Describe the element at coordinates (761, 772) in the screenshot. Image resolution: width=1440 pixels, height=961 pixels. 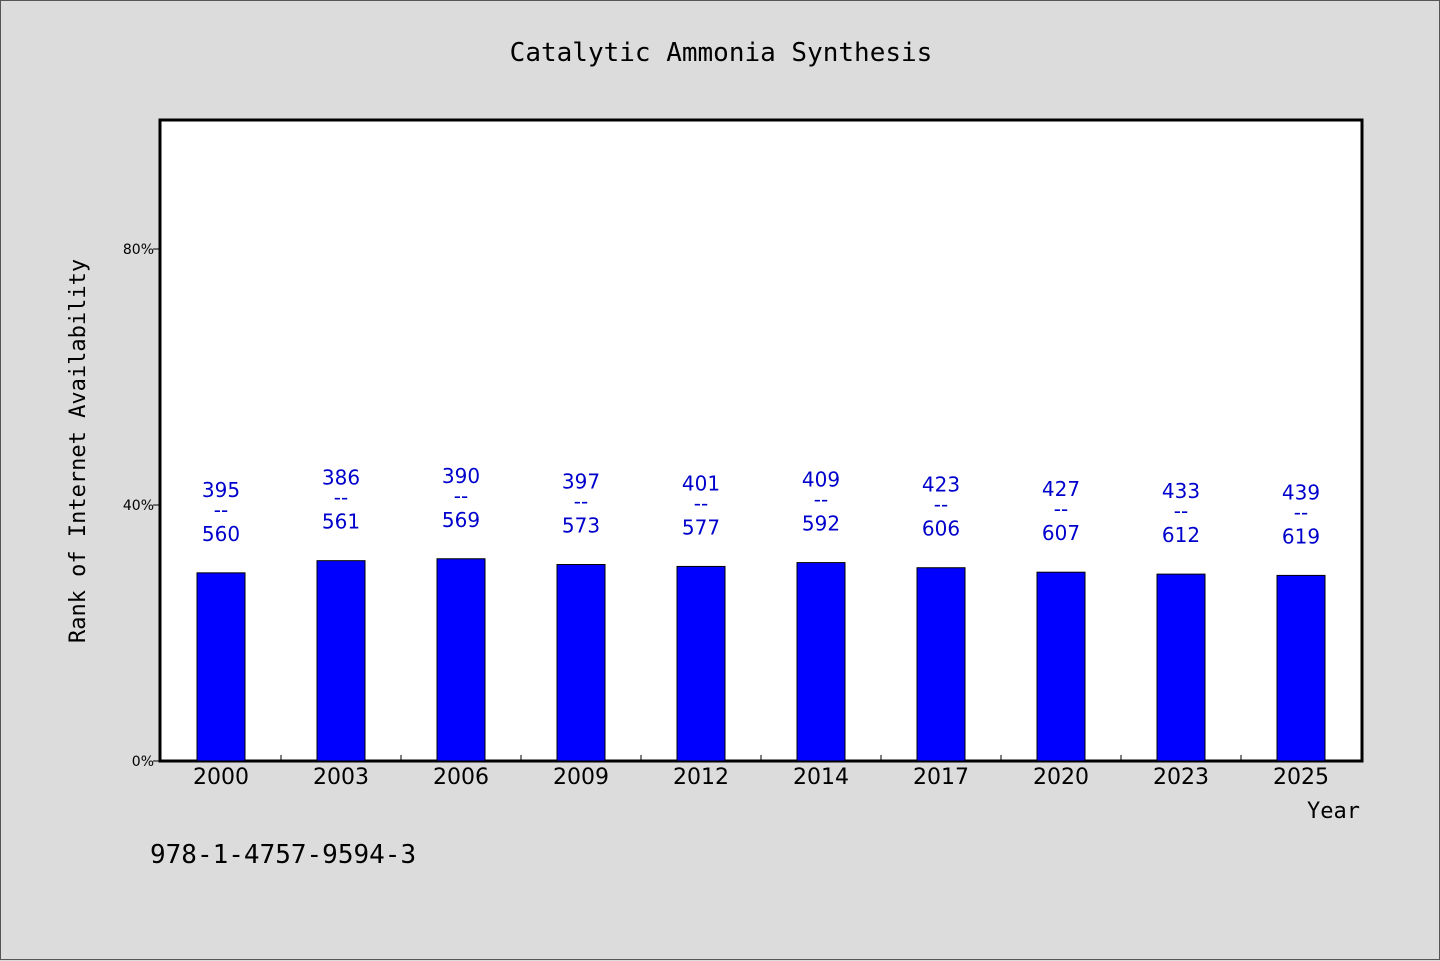
I see `x-axis: 2000 2003 2006 2009 2012 2014 2017 2020 2023 2025` at that location.